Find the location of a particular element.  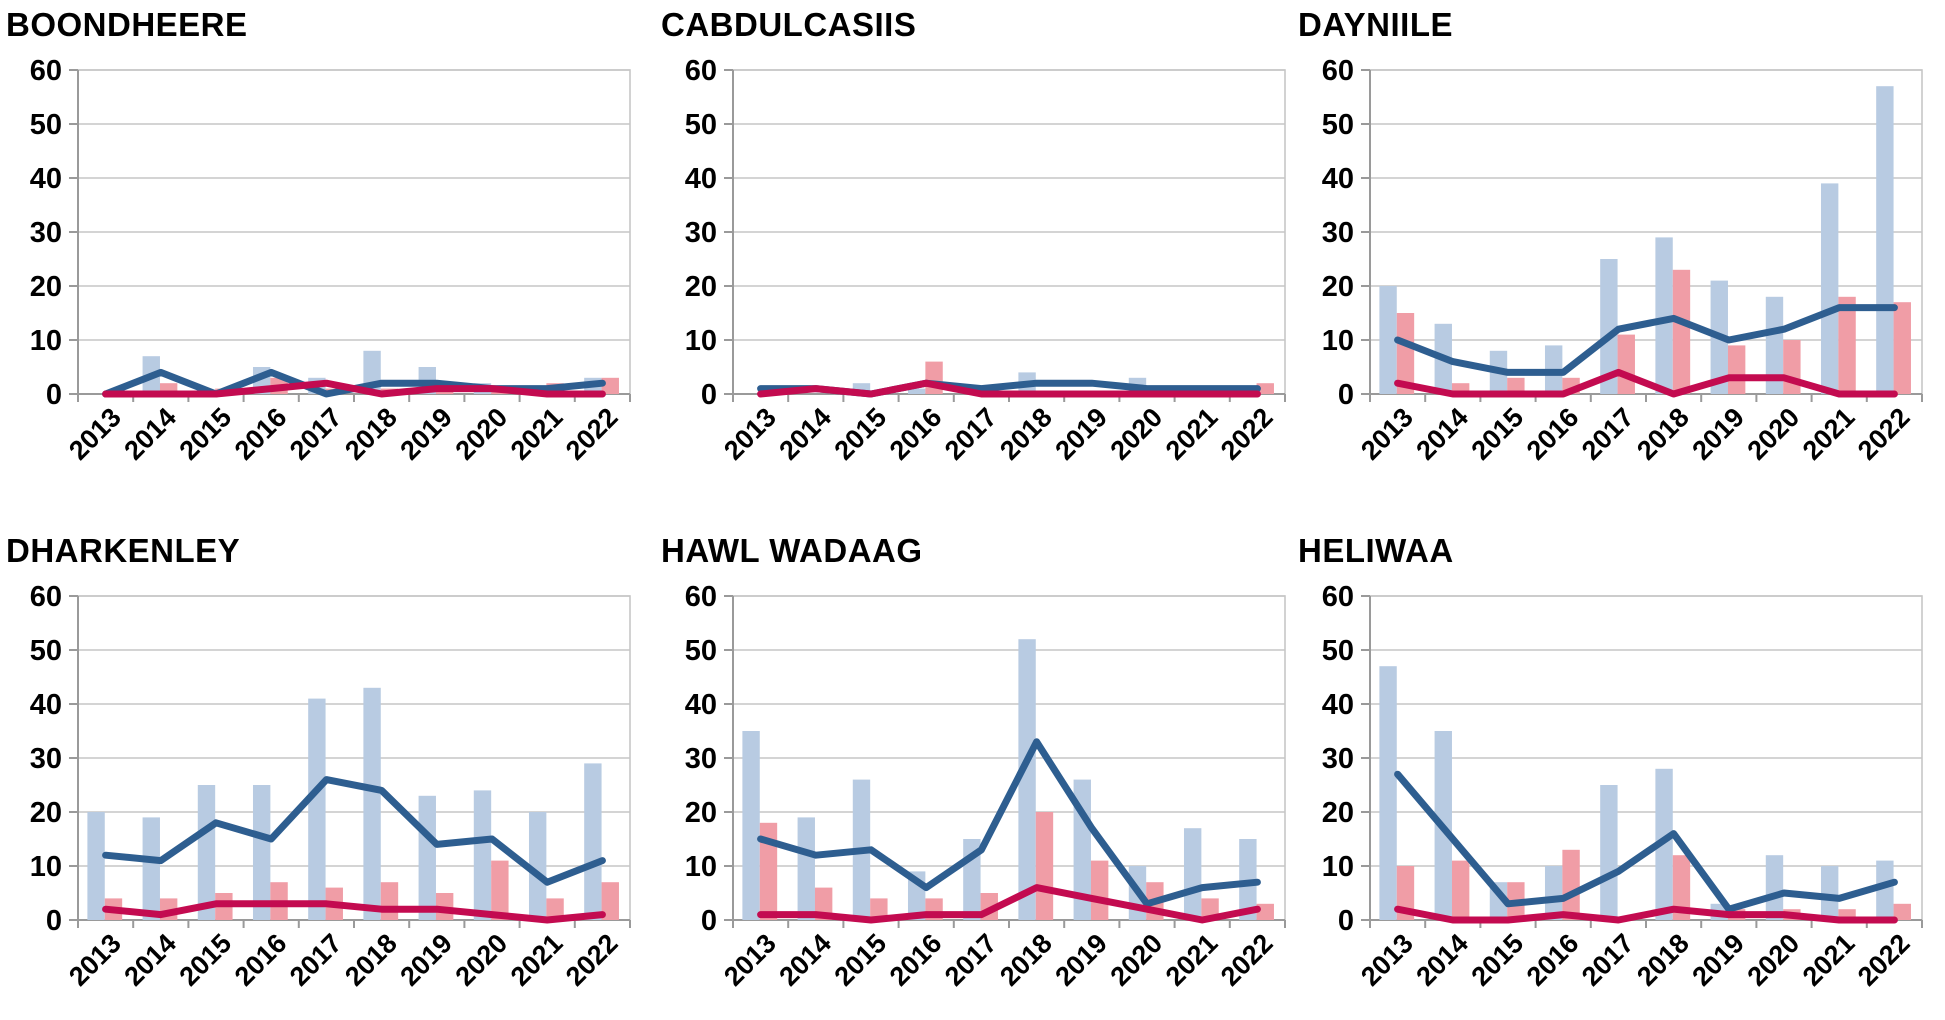

bar-primary-2017 is located at coordinates (1609, 852).